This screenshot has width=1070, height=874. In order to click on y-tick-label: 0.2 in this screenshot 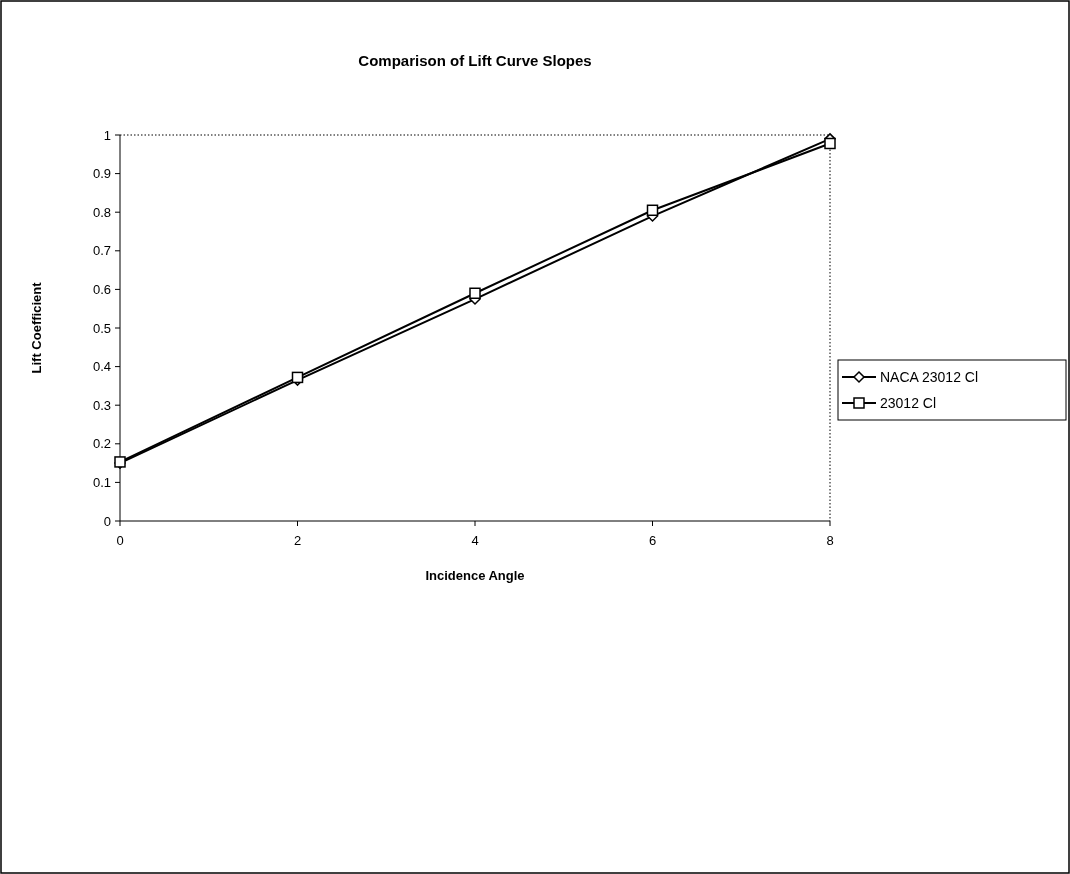, I will do `click(101, 444)`.